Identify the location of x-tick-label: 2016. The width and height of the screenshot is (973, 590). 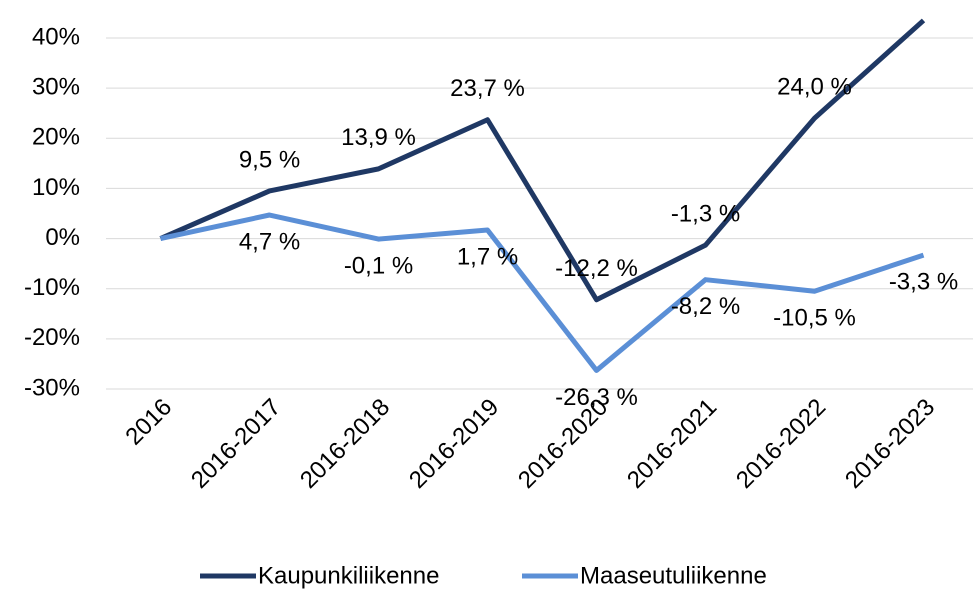
(148, 422).